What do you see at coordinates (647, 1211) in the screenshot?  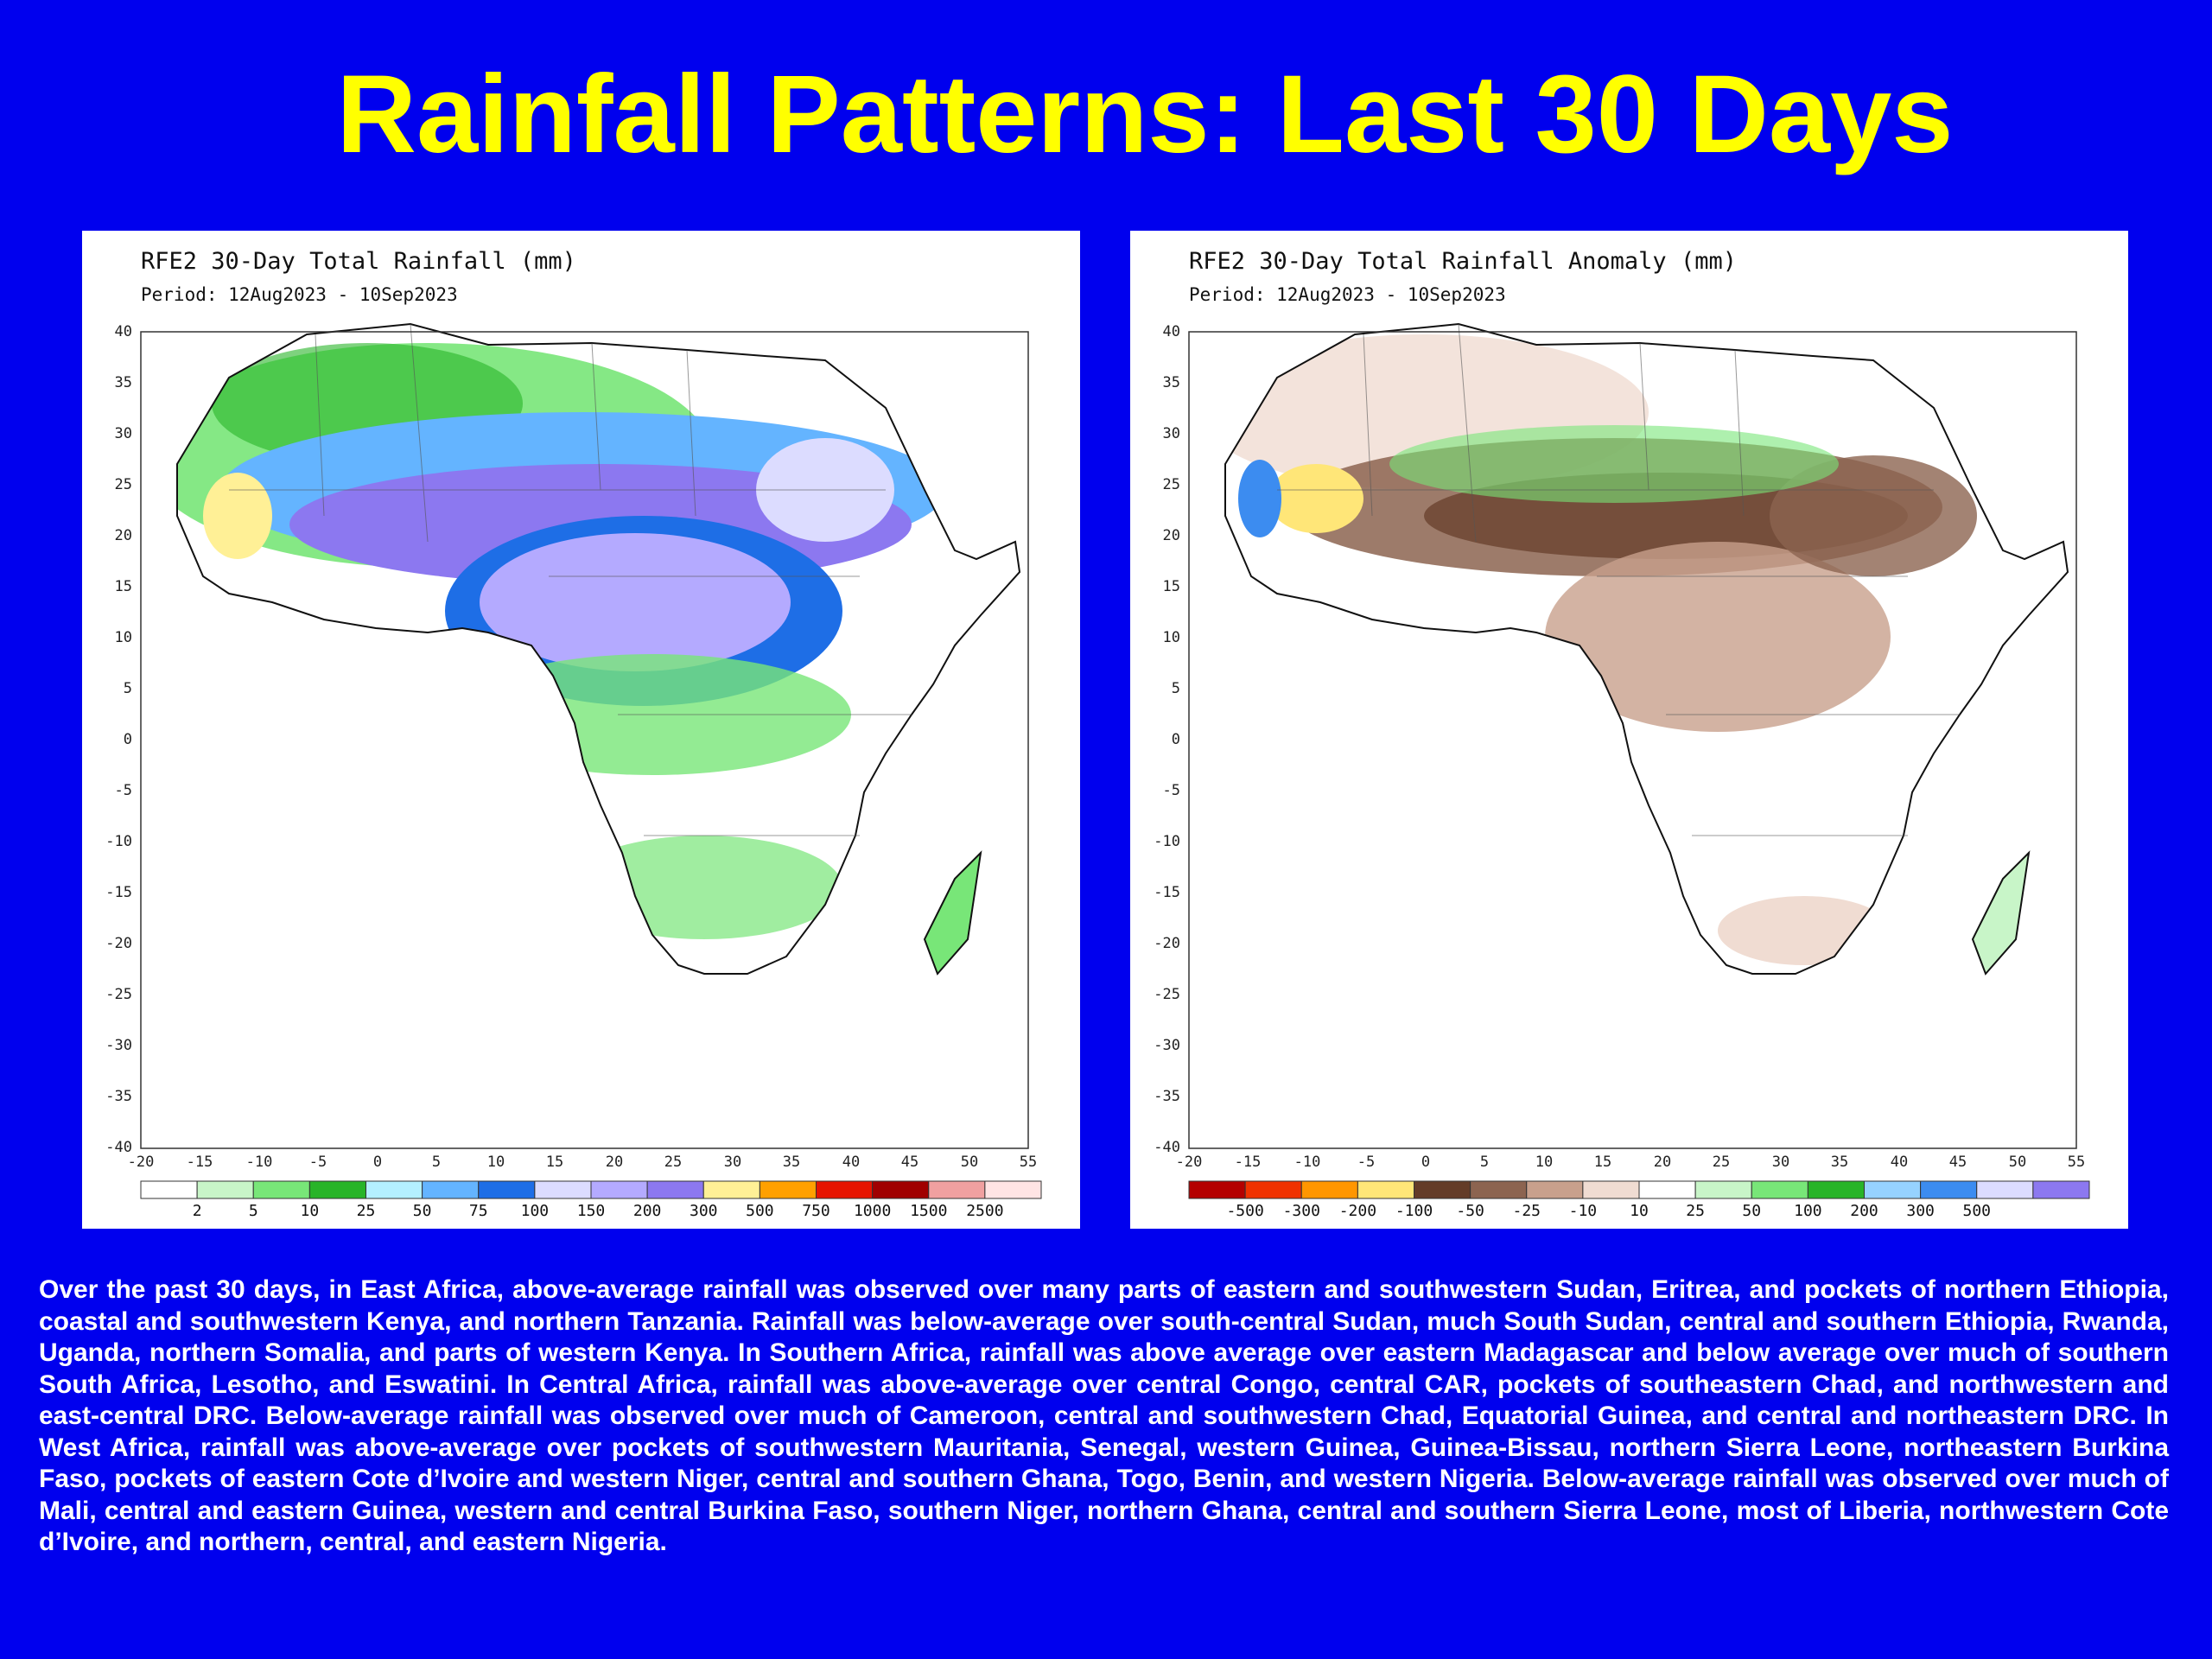 I see `colorbar-label: 200` at bounding box center [647, 1211].